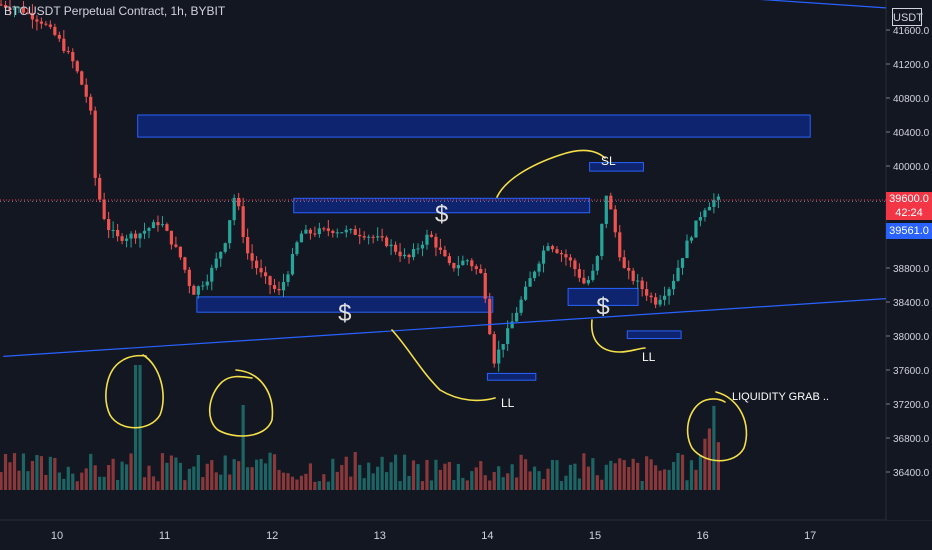 The width and height of the screenshot is (932, 550). I want to click on x-tick-label: 10, so click(57, 536).